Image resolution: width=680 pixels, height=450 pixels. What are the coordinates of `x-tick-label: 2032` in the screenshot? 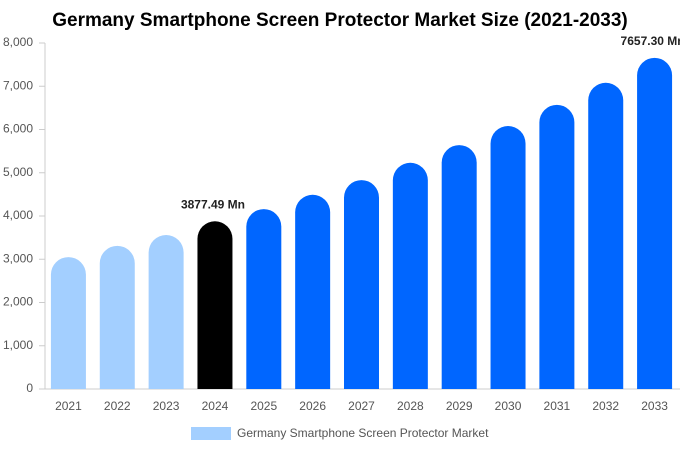 It's located at (605, 406).